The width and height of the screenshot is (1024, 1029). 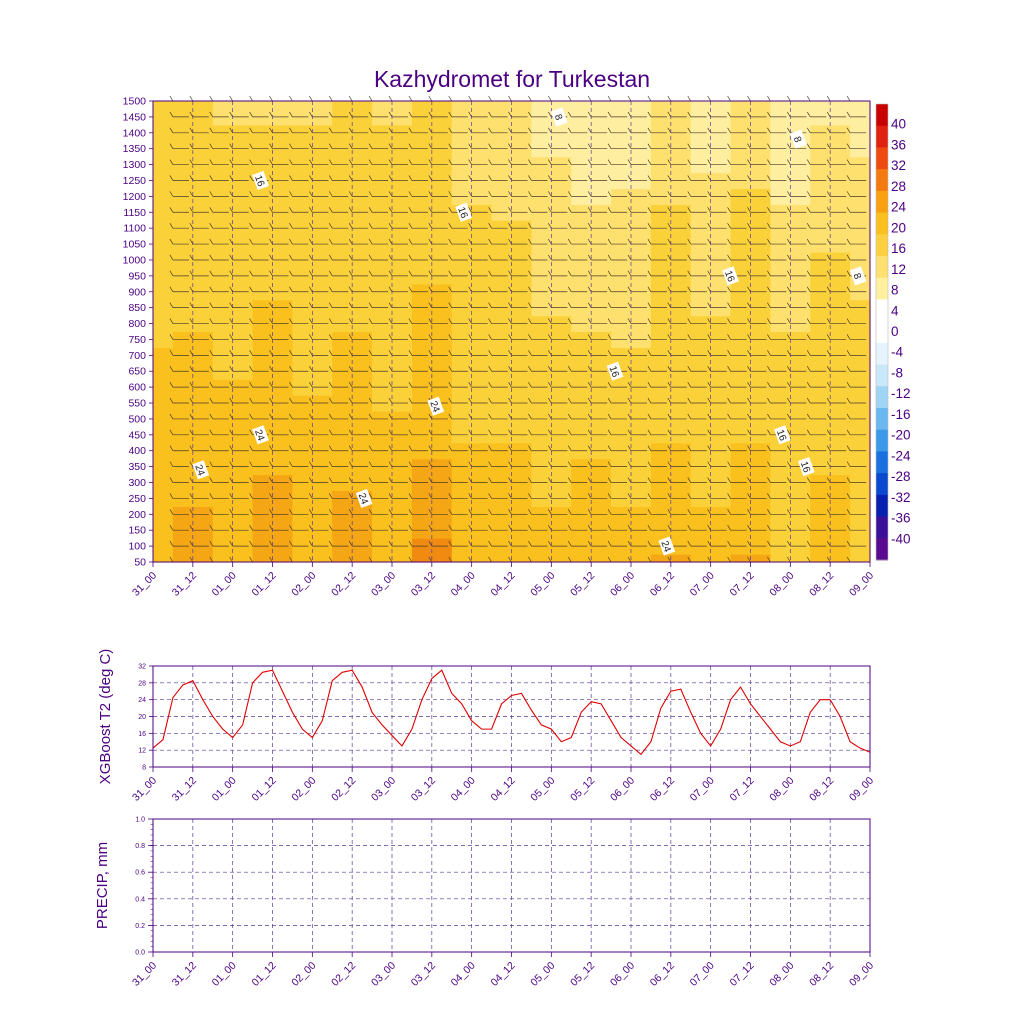 I want to click on x-tick-label: 04_00, so click(x=463, y=584).